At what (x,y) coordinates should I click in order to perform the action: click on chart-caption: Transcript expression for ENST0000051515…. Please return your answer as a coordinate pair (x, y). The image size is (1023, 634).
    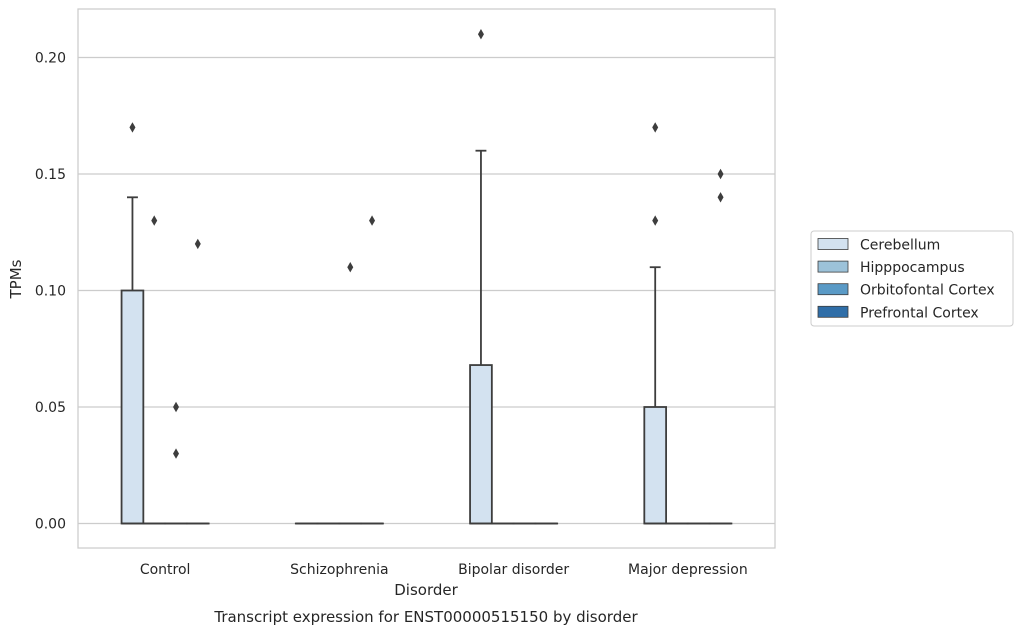
    Looking at the image, I should click on (425, 617).